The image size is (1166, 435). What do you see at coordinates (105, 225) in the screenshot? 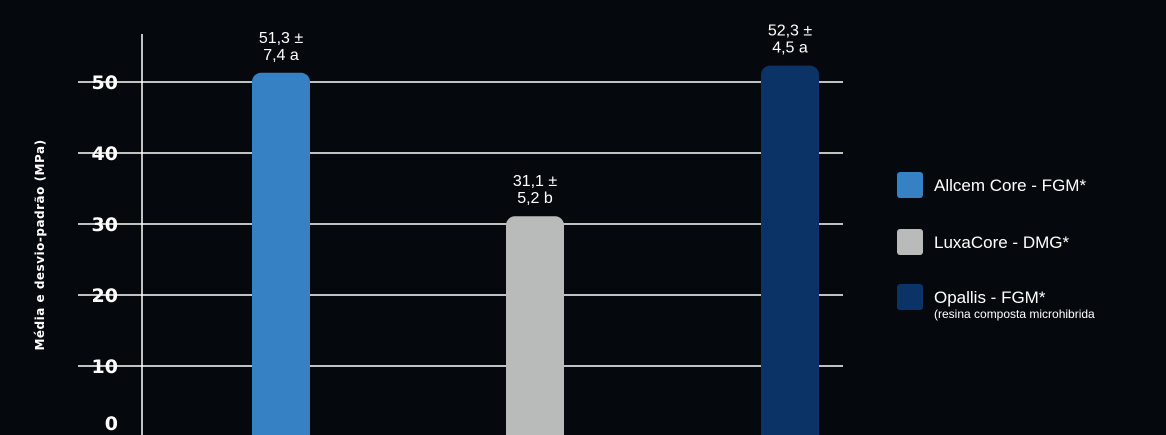
I see `y-tick-label: 30` at bounding box center [105, 225].